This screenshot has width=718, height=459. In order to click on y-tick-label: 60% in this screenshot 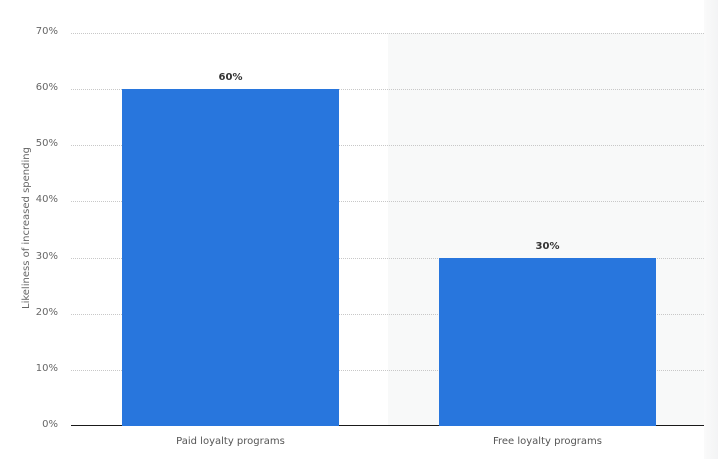, I will do `click(46, 87)`.